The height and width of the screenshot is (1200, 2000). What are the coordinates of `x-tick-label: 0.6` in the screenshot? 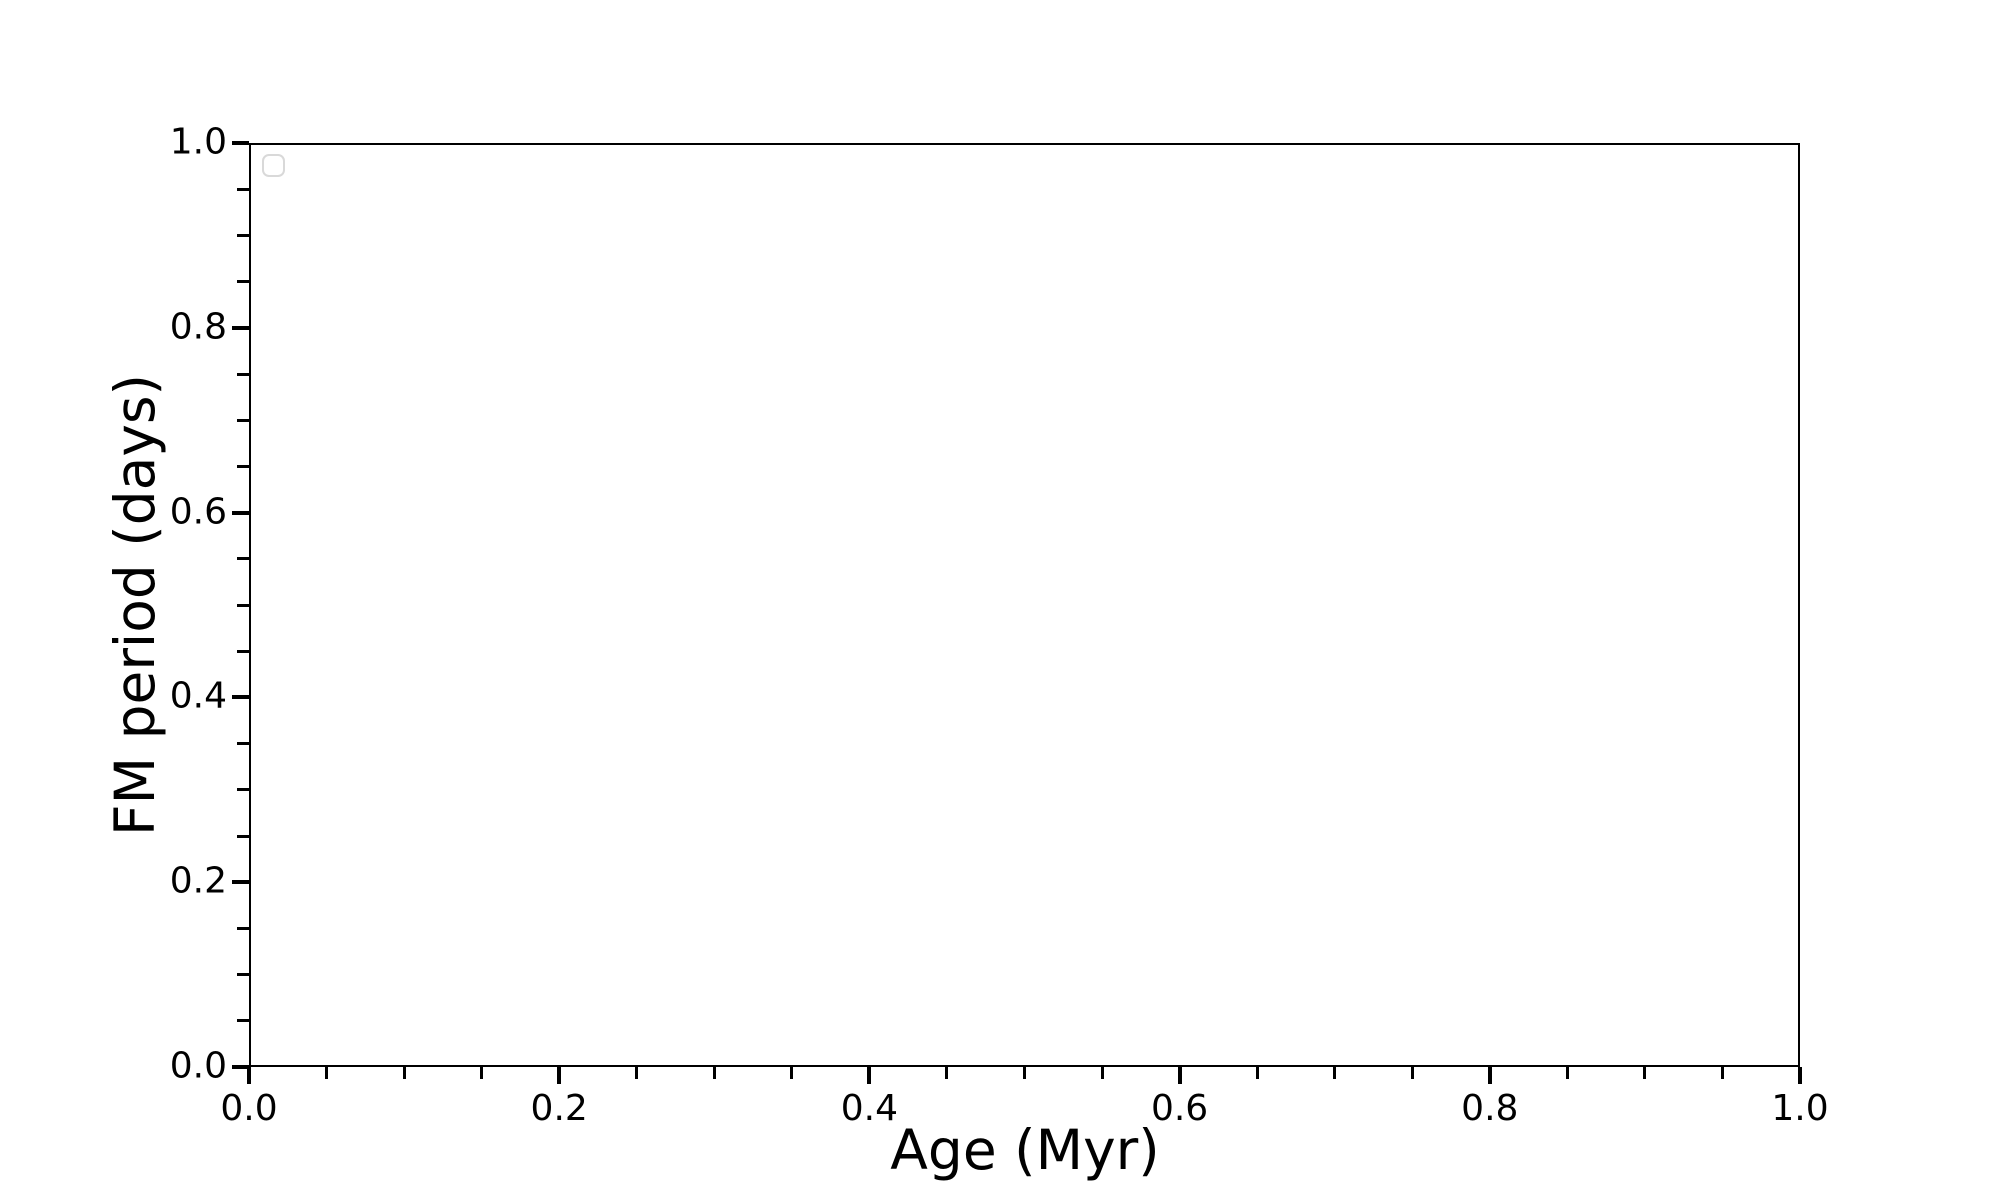 It's located at (1179, 1108).